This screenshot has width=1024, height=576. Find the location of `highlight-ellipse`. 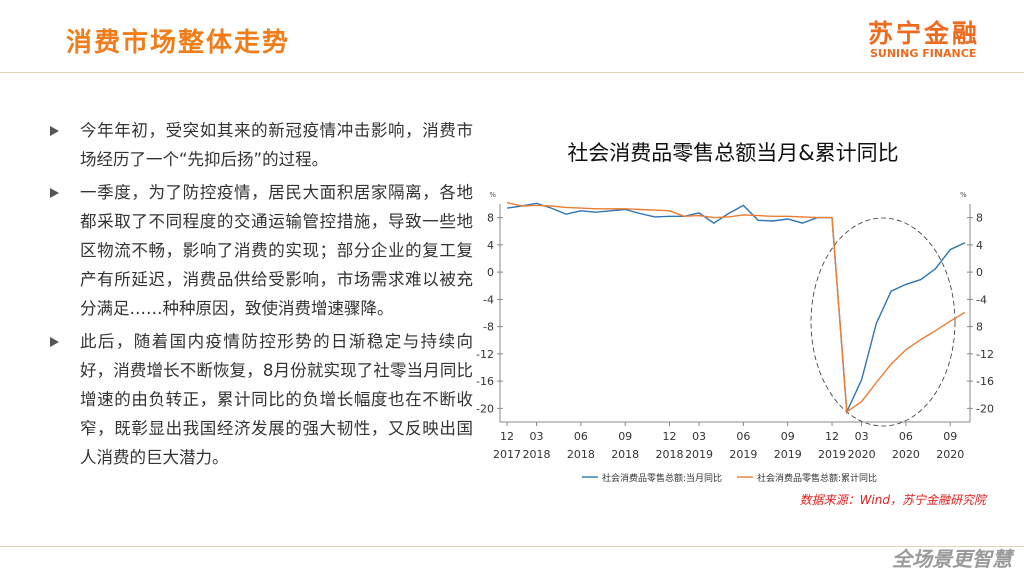

highlight-ellipse is located at coordinates (883, 322).